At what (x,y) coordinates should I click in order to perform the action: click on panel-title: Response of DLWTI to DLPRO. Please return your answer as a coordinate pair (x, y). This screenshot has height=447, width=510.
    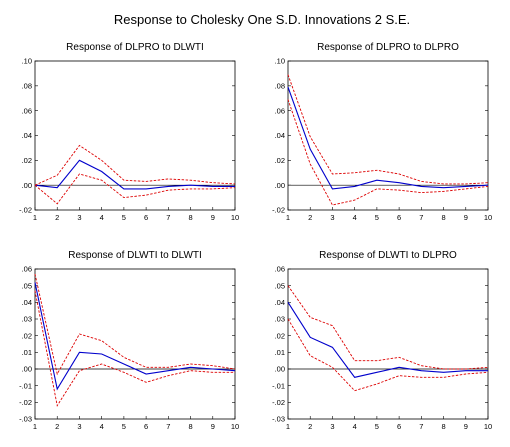
    Looking at the image, I should click on (388, 255).